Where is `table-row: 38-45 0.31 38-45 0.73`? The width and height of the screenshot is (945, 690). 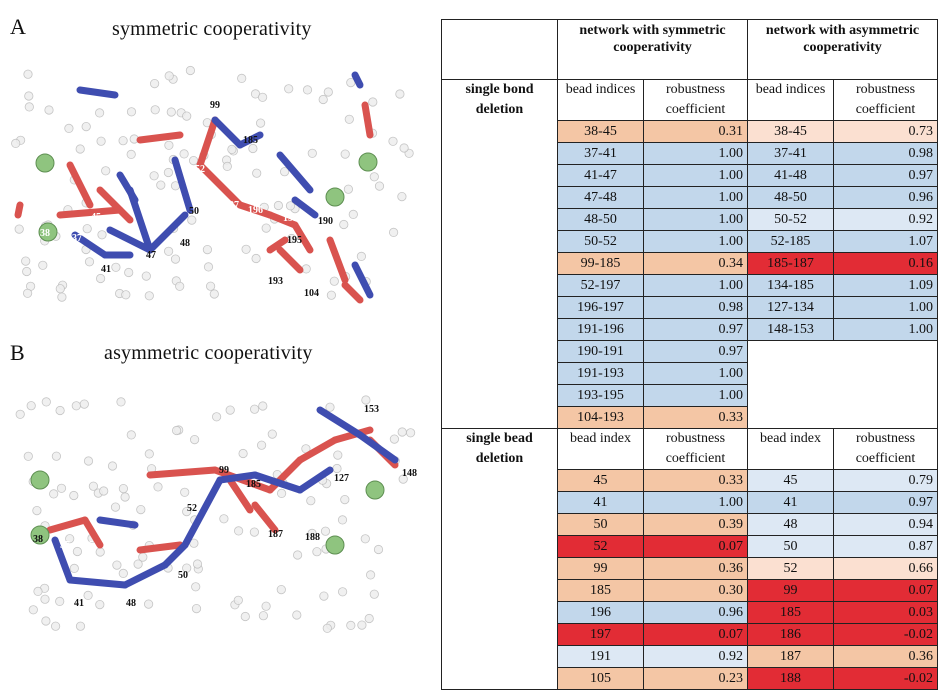 table-row: 38-45 0.31 38-45 0.73 is located at coordinates (690, 131).